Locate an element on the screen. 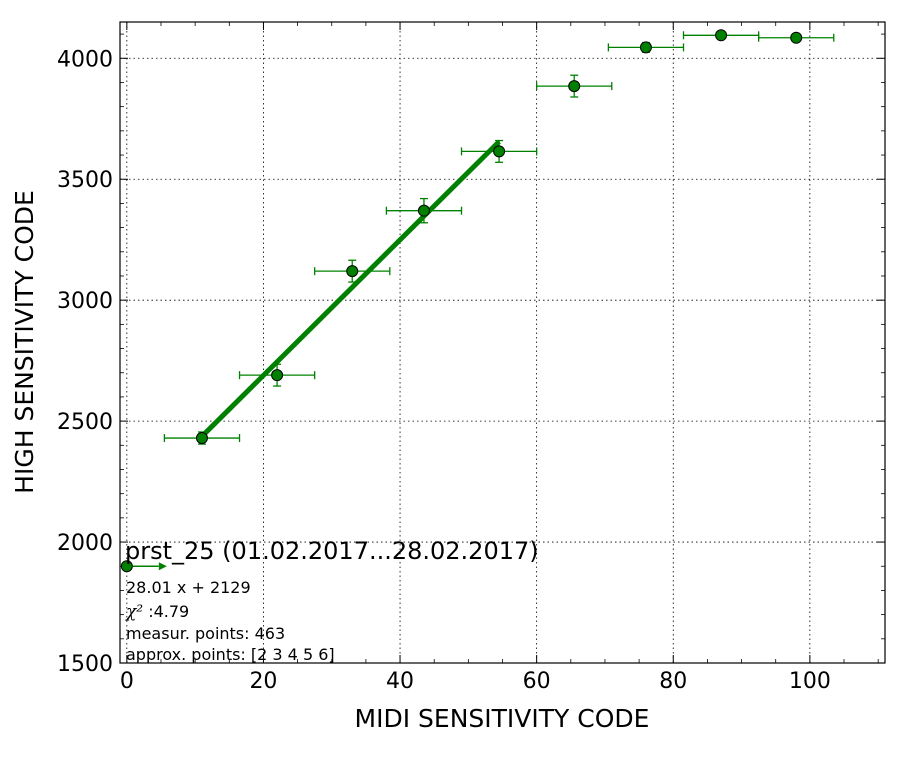  annotation-chi: χ² :4.79 is located at coordinates (157, 612).